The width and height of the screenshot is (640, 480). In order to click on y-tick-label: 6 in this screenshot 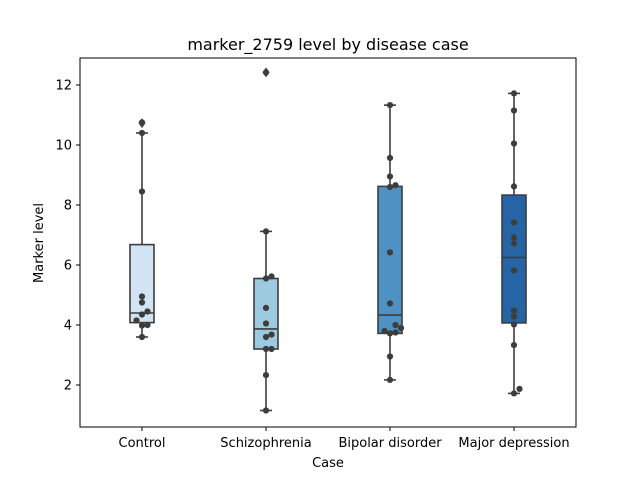, I will do `click(68, 266)`.